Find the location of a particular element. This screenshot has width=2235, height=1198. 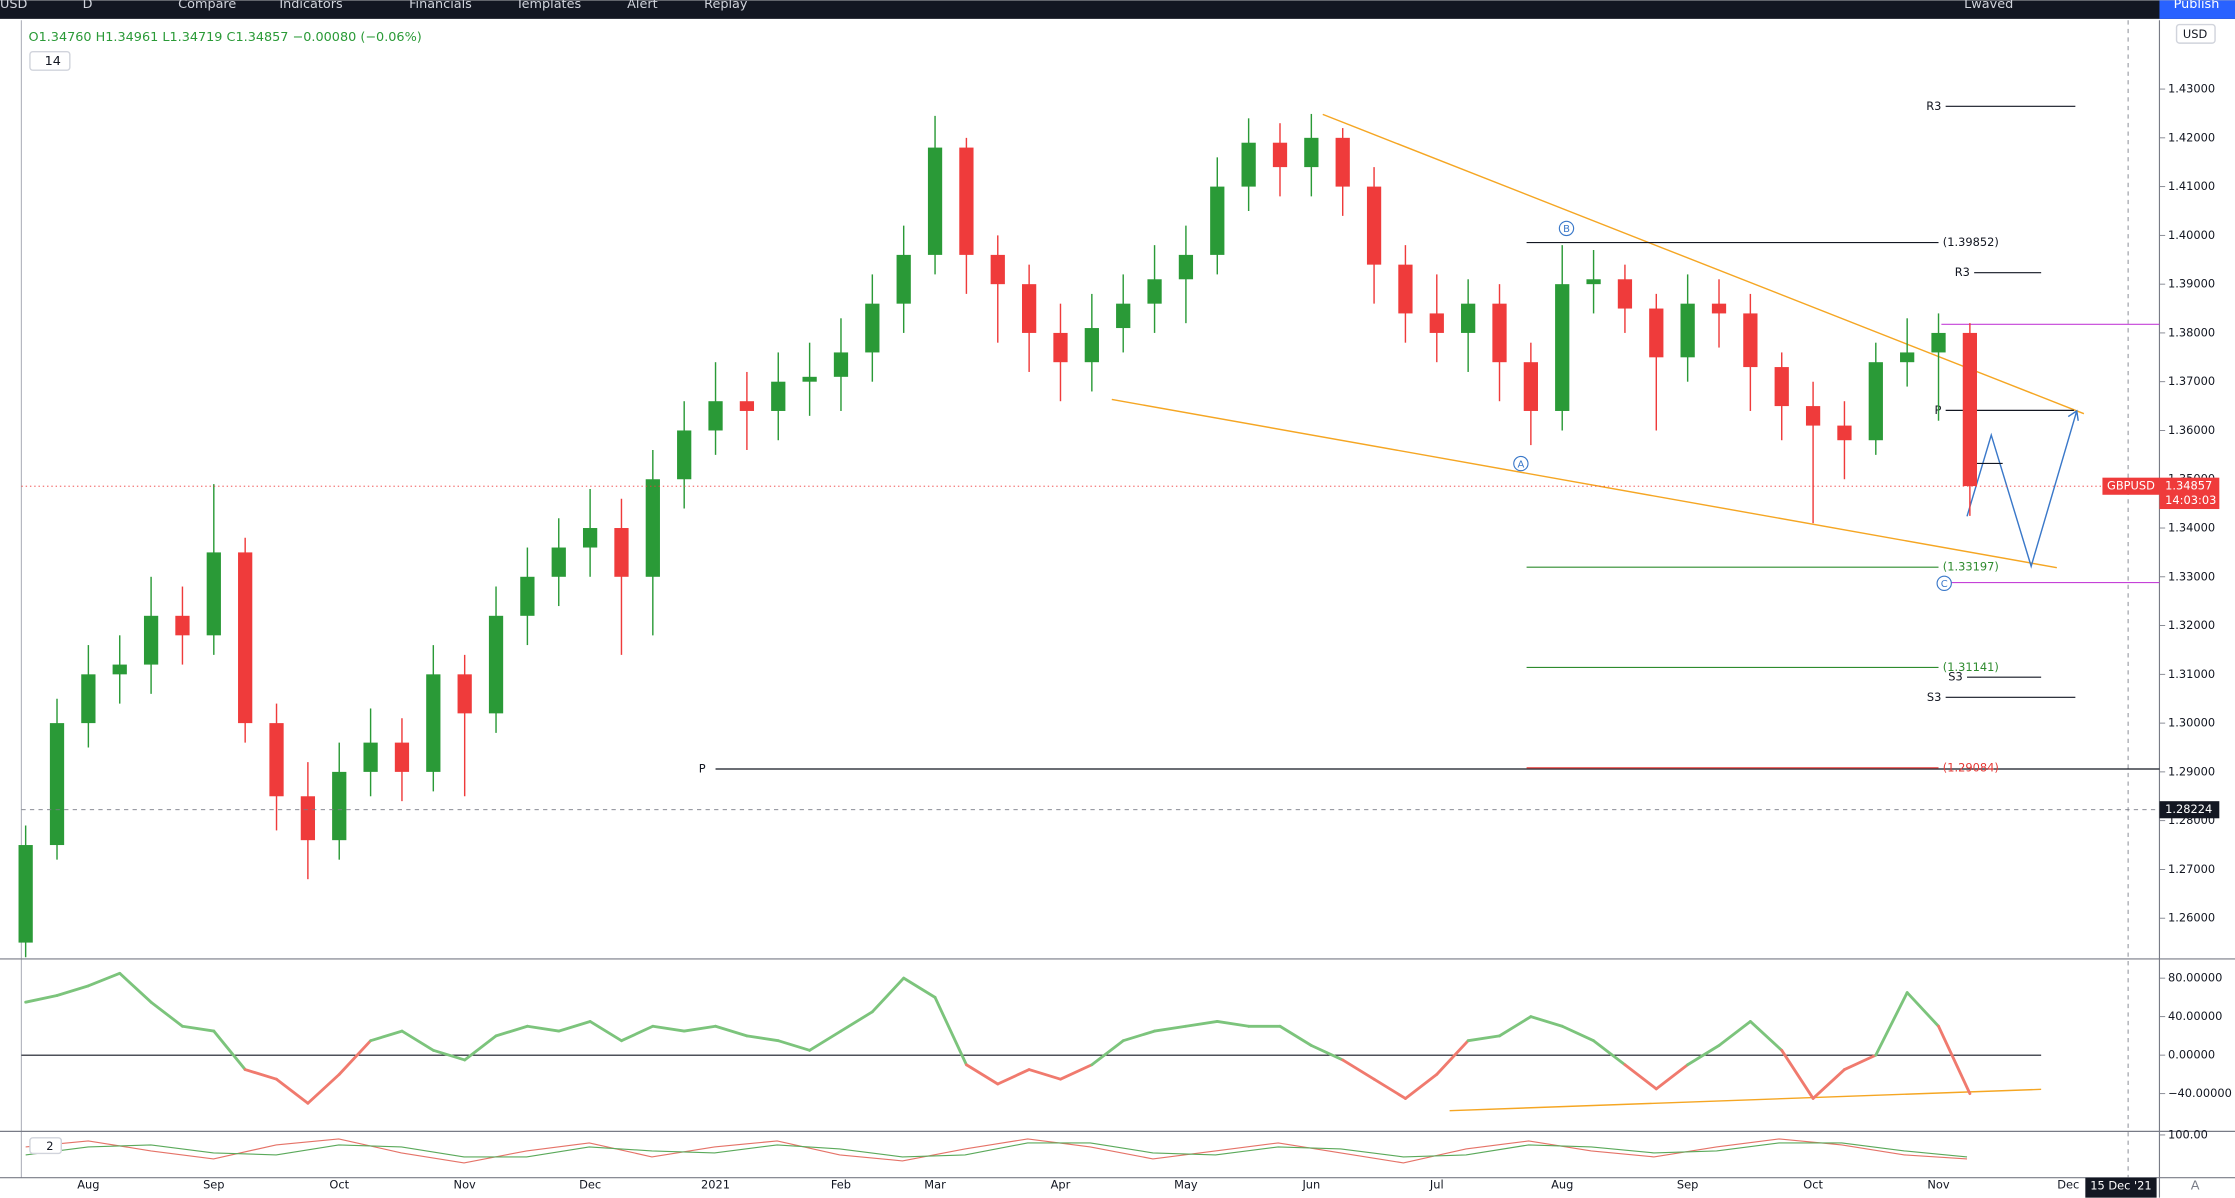

y-tick-label: −40.00000 is located at coordinates (2200, 1093).